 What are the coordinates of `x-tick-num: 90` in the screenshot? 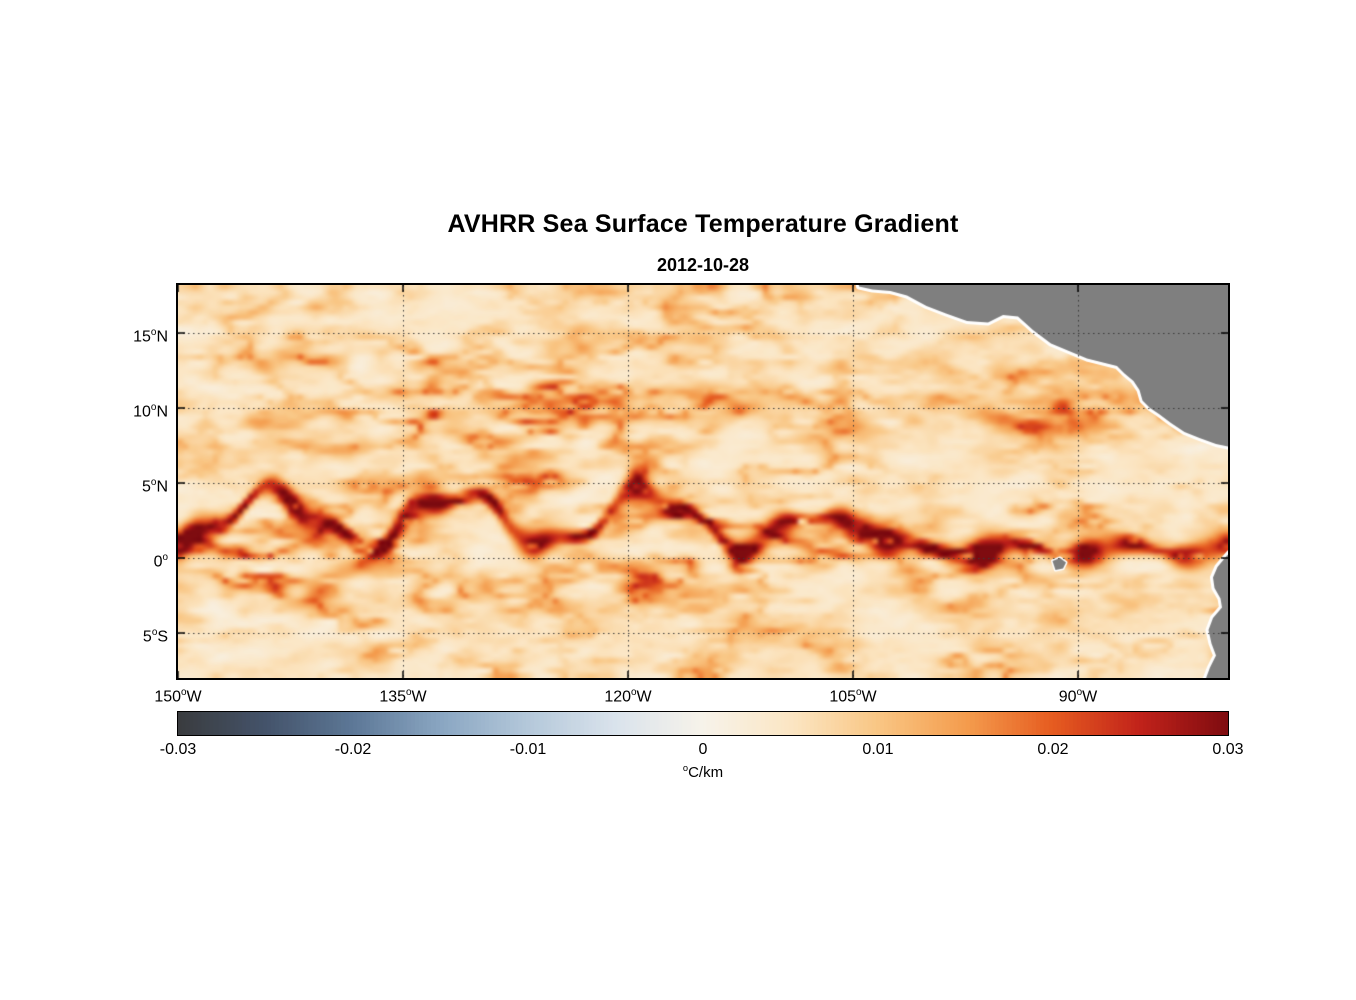 It's located at (1067, 697).